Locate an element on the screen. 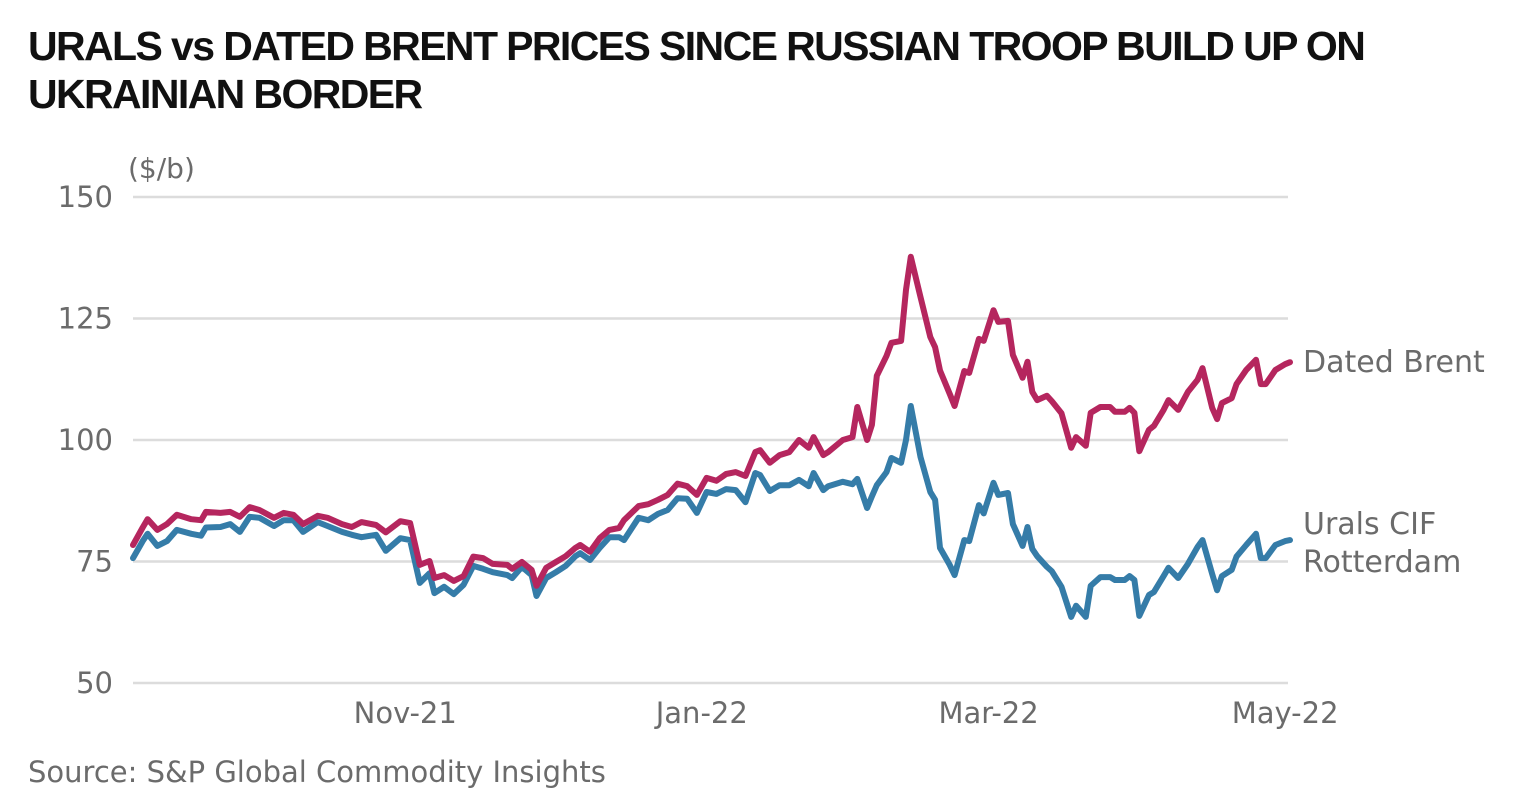  y-tick-label: 50 is located at coordinates (94, 683).